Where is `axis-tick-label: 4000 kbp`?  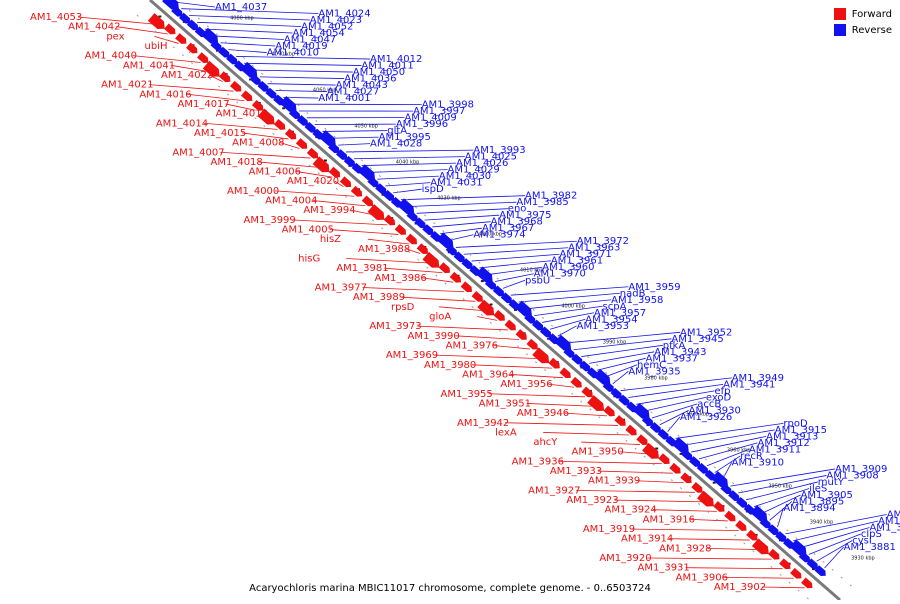
axis-tick-label: 4000 kbp is located at coordinates (573, 306).